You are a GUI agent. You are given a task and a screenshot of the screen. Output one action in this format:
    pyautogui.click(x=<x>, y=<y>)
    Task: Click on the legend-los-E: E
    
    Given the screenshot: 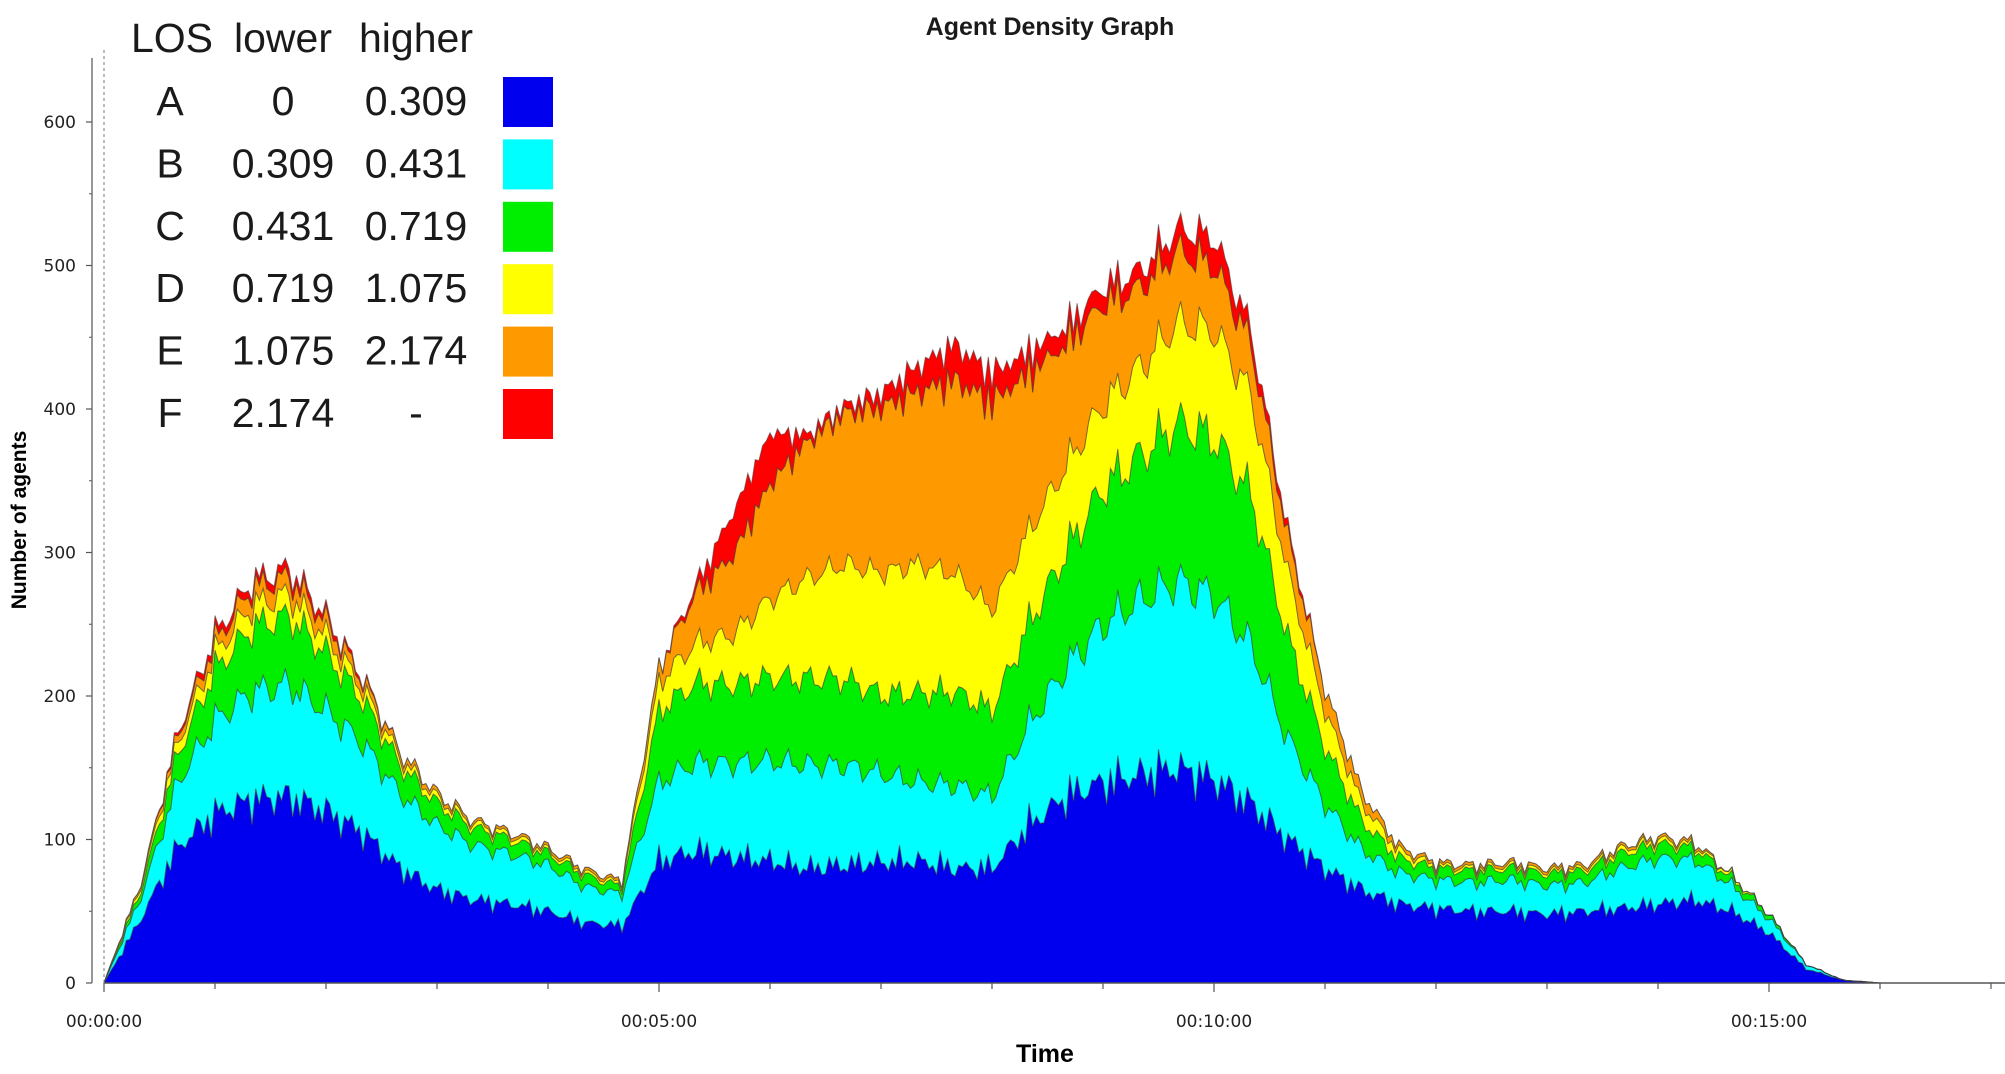 What is the action you would take?
    pyautogui.click(x=169, y=351)
    